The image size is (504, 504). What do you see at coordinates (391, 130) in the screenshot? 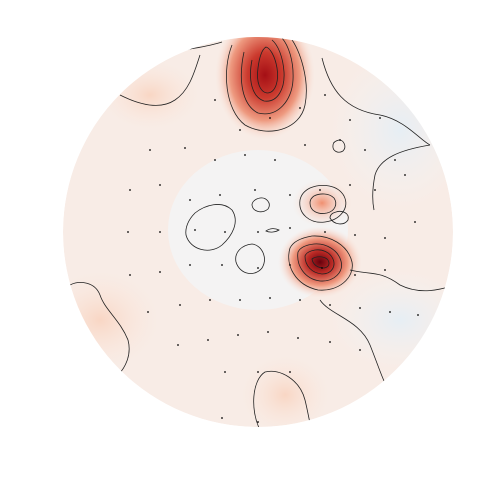
I see `negative-area` at bounding box center [391, 130].